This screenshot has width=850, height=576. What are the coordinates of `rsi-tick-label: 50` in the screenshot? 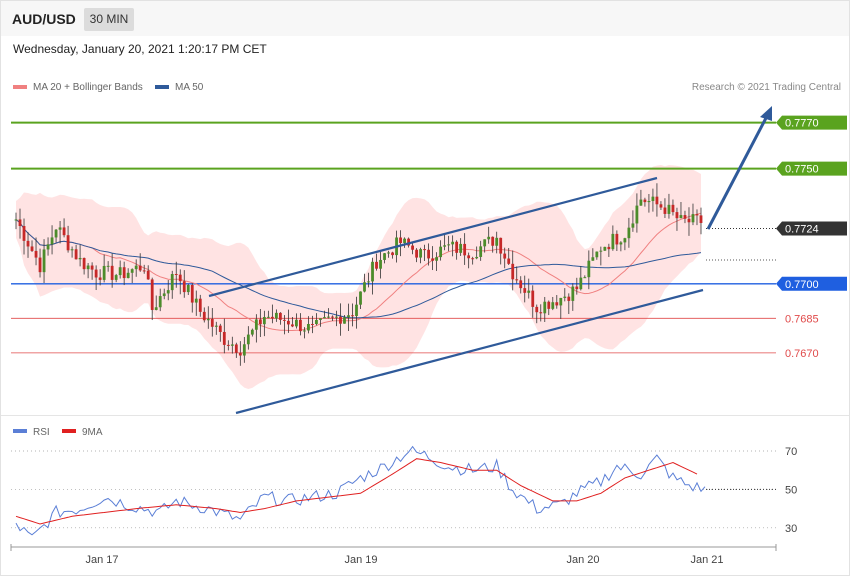 It's located at (791, 490).